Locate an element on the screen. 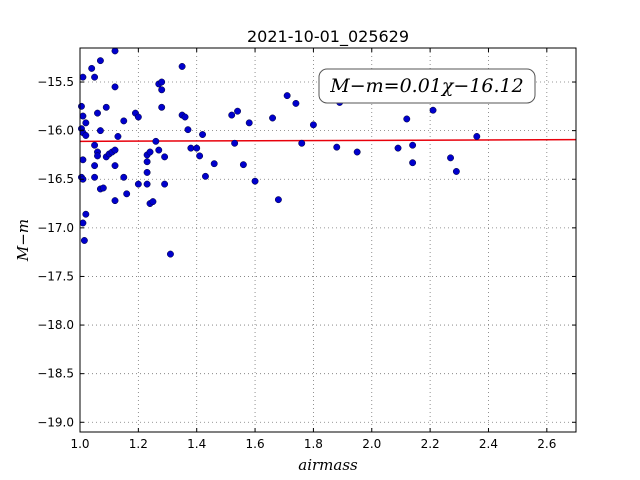 The image size is (640, 480). x-tick-label: 1.4 is located at coordinates (196, 444).